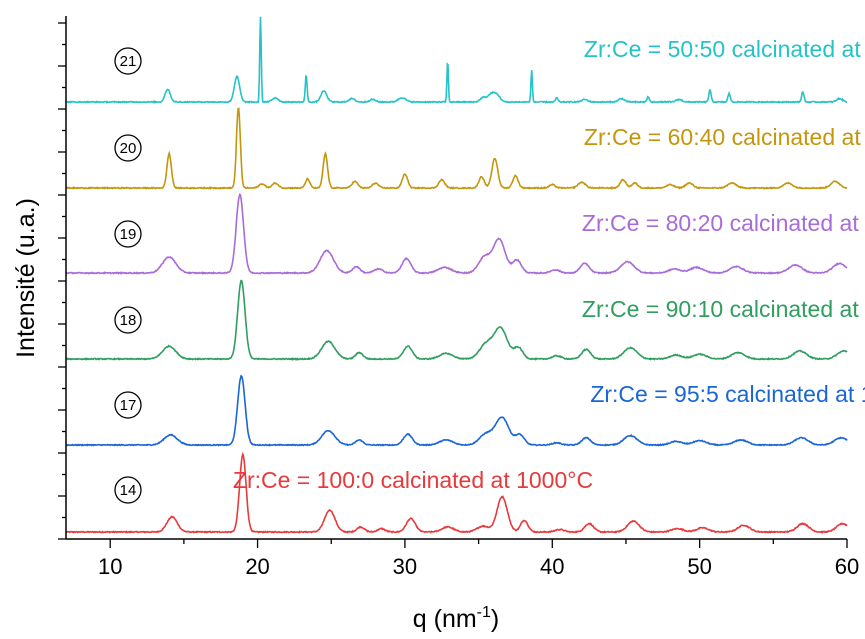 This screenshot has width=865, height=639. What do you see at coordinates (723, 309) in the screenshot?
I see `series-label-18: Zr:Ce = 90:10 calcinated at 1000°C` at bounding box center [723, 309].